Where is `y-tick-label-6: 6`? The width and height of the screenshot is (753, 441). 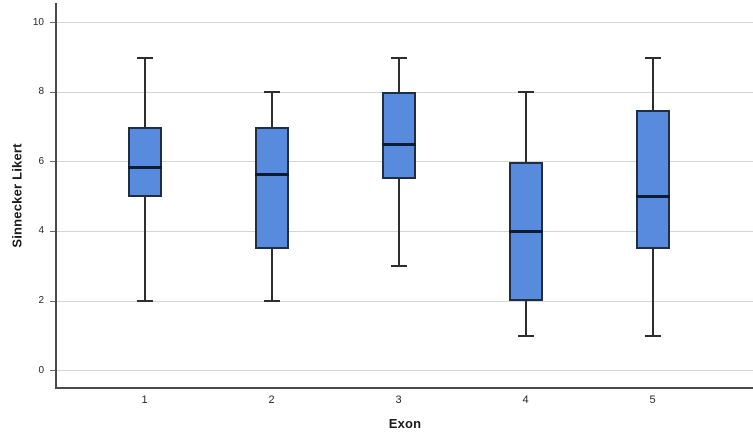
y-tick-label-6: 6 is located at coordinates (41, 161).